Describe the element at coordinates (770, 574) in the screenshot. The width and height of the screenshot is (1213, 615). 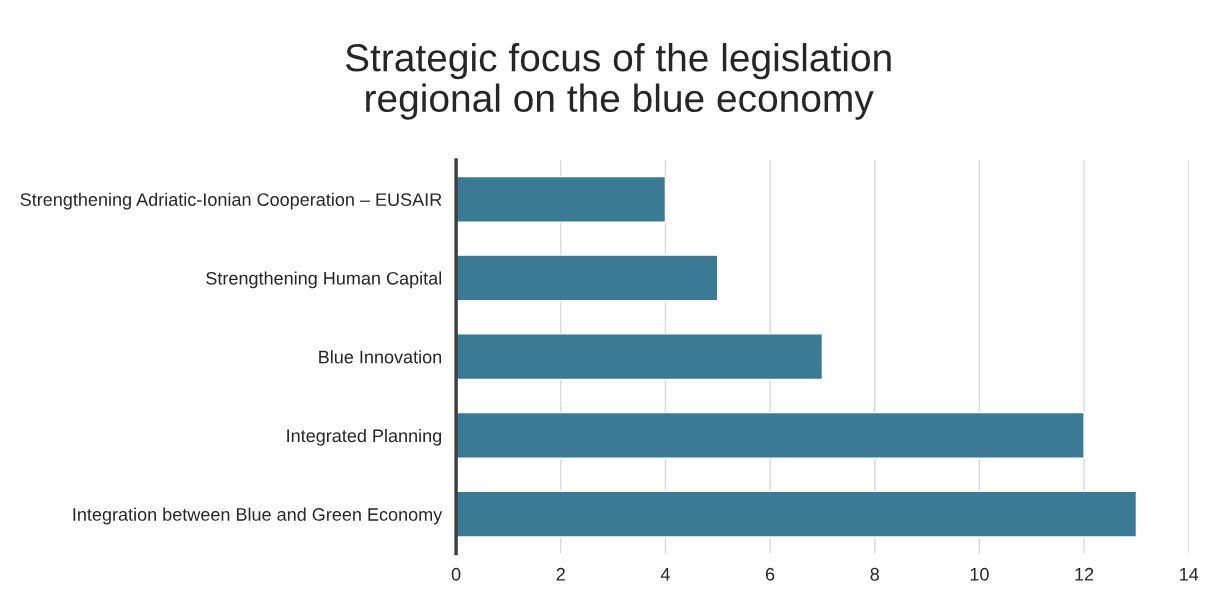
I see `x-tick-label: 6` at that location.